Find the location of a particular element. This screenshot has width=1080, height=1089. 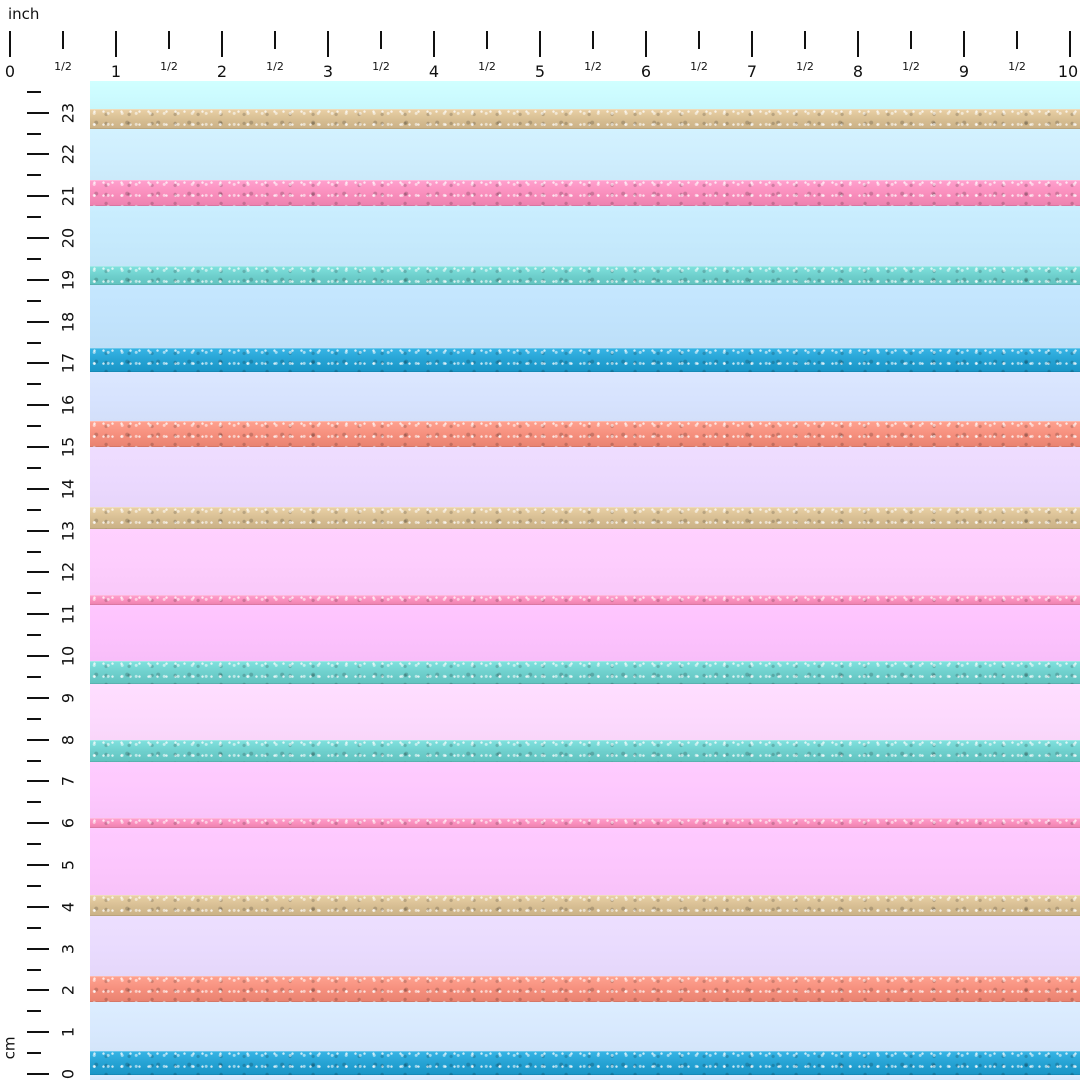

inch-number-label: 8 is located at coordinates (858, 71).